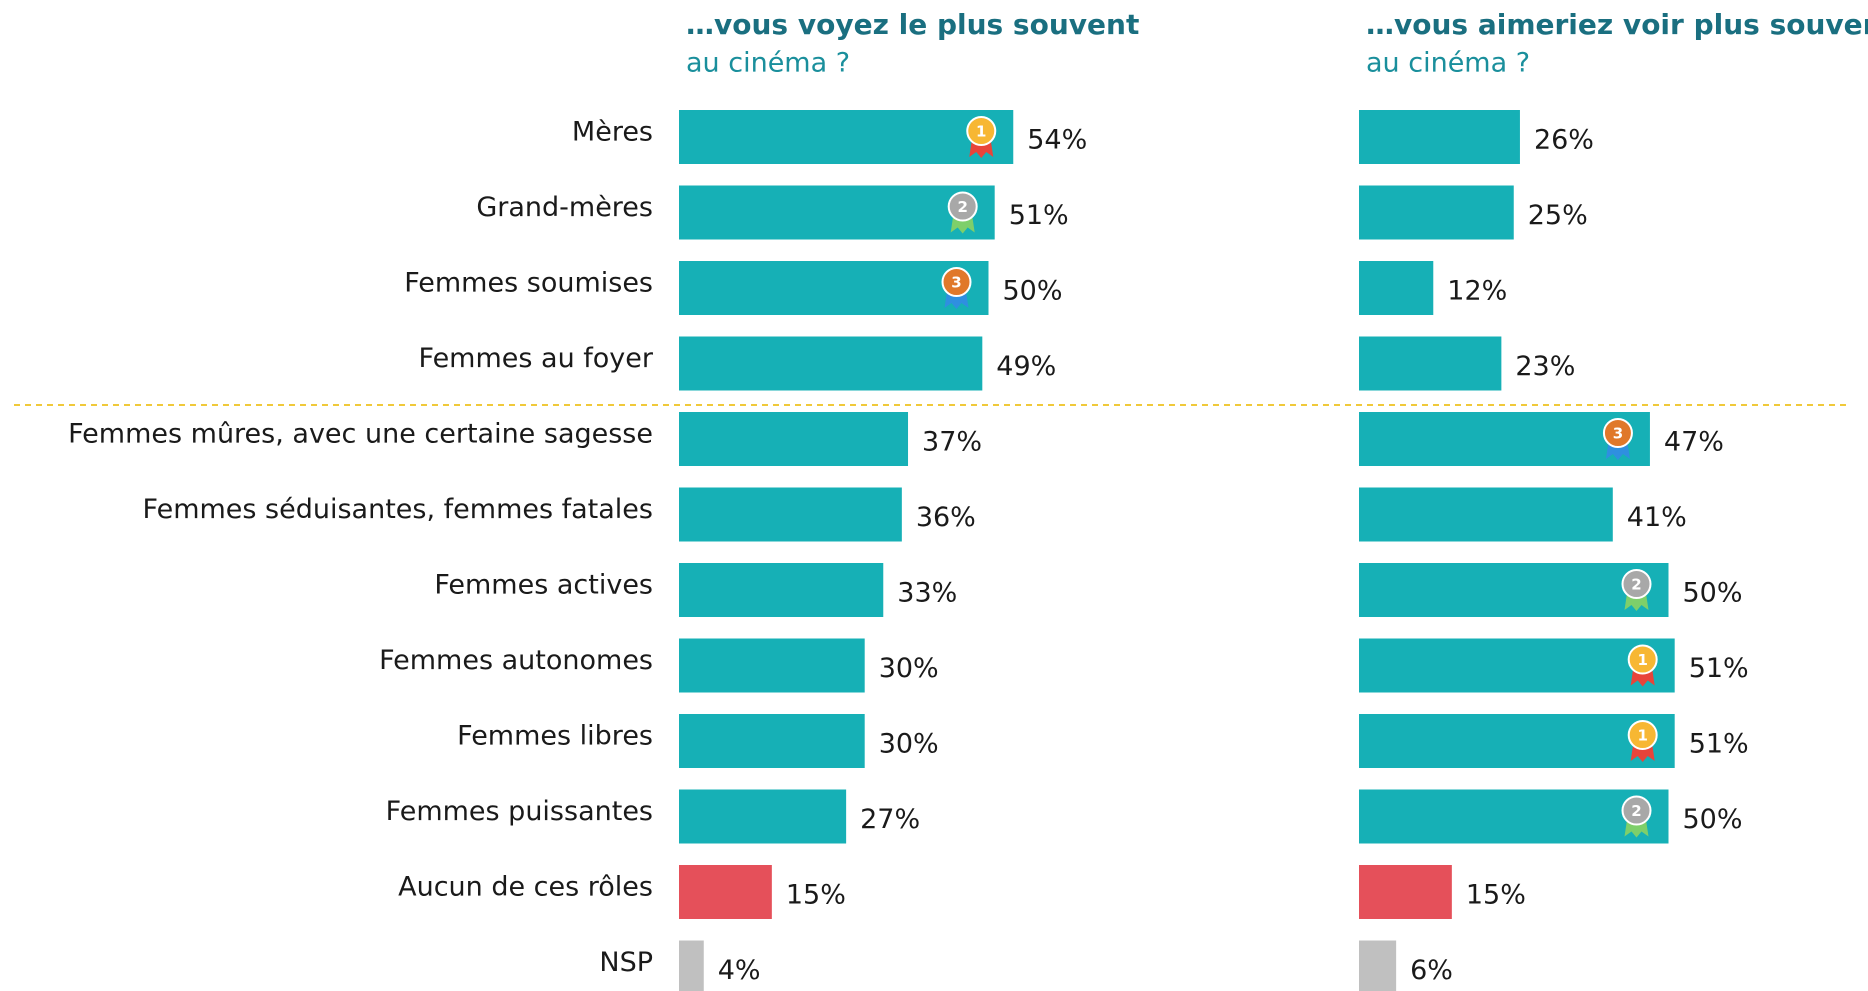 Image resolution: width=1868 pixels, height=991 pixels. Describe the element at coordinates (1694, 442) in the screenshot. I see `value-label: 47%` at that location.